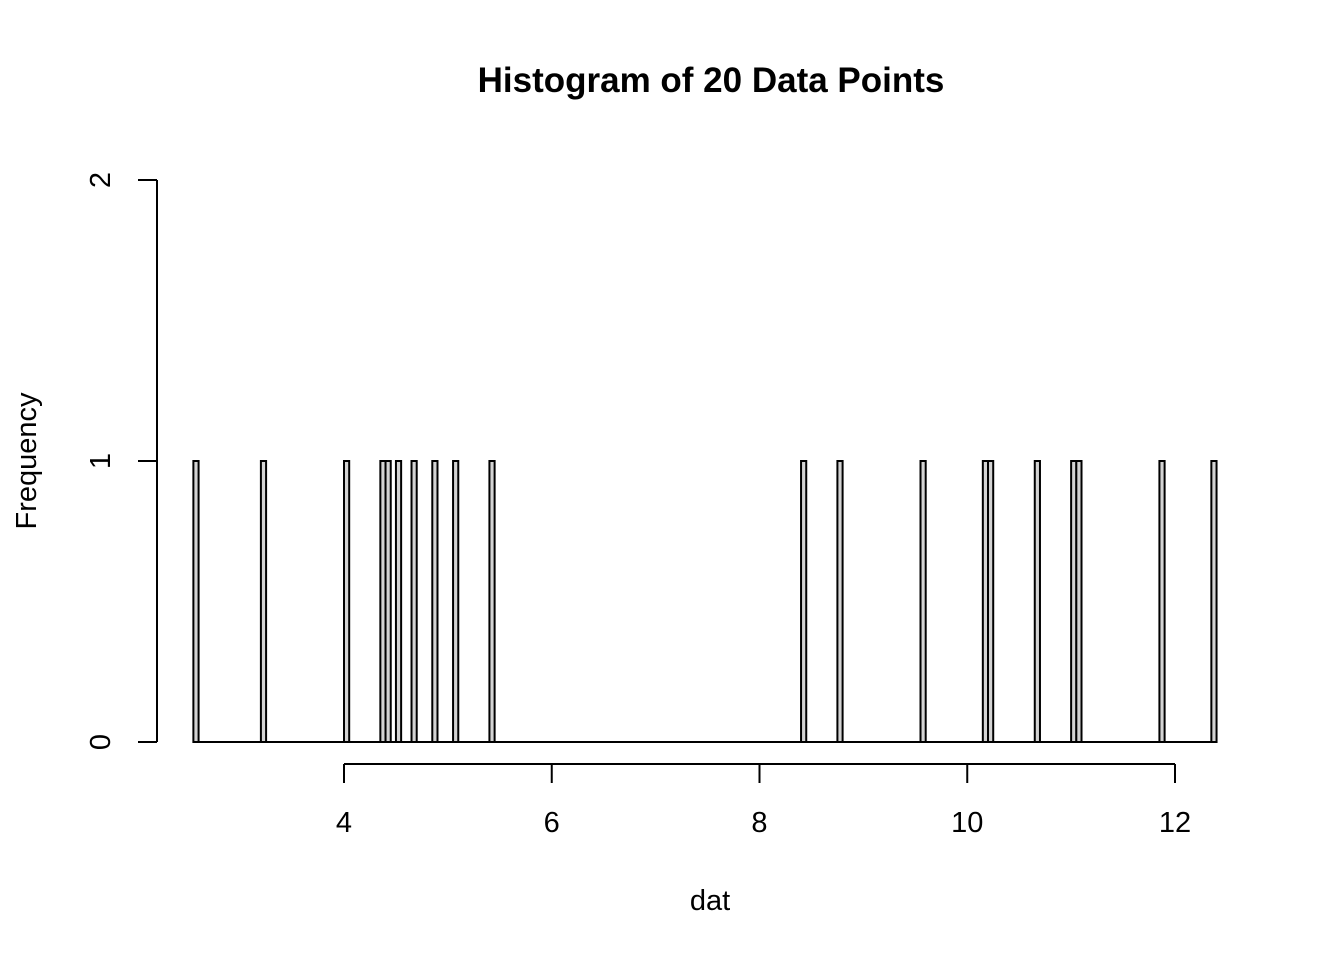  What do you see at coordinates (552, 823) in the screenshot?
I see `x-tick-label: 6` at bounding box center [552, 823].